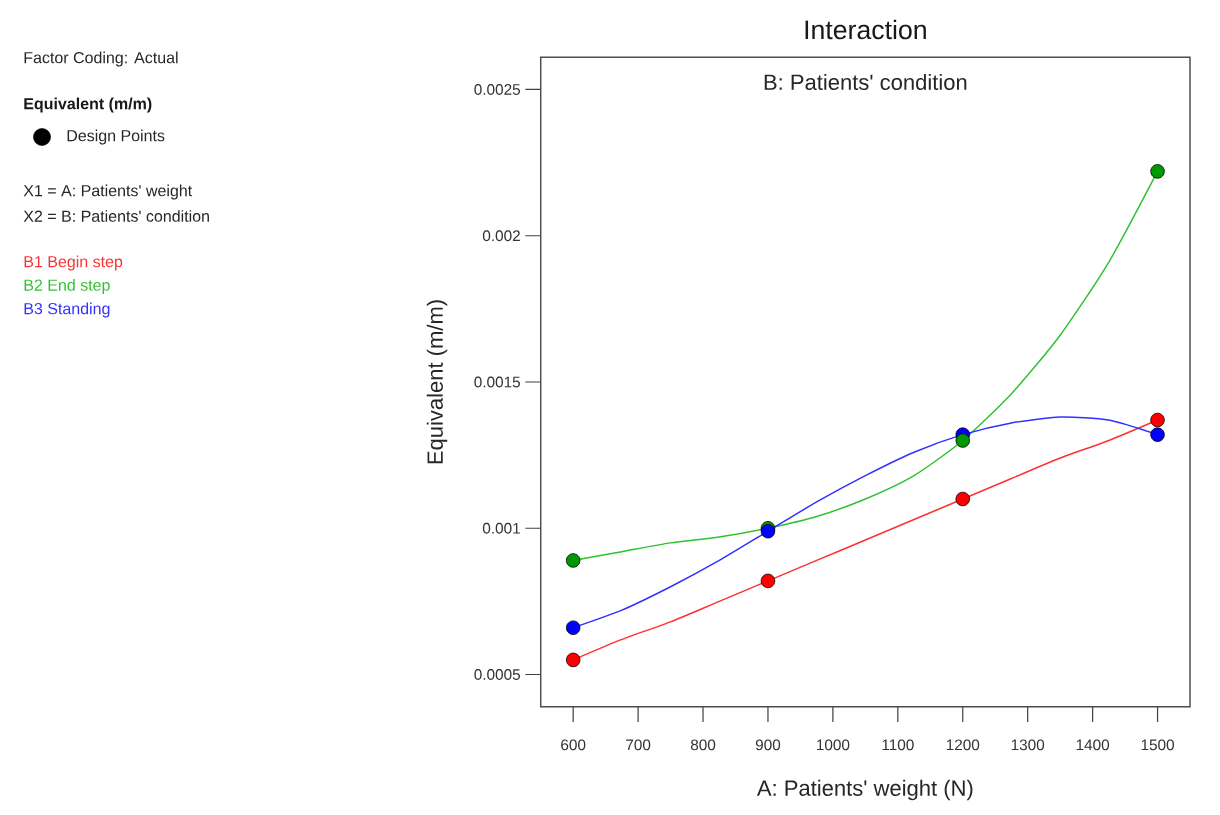 The width and height of the screenshot is (1220, 815). I want to click on x-axis-title: A: Patients' weight (N), so click(864, 790).